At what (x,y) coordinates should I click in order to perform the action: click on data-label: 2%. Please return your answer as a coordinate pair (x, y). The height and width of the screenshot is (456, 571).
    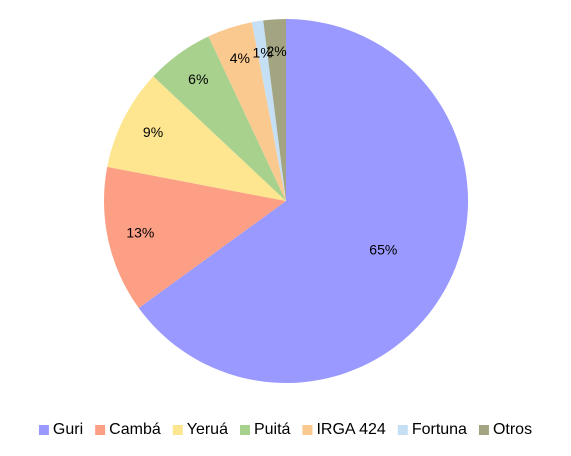
    Looking at the image, I should click on (277, 51).